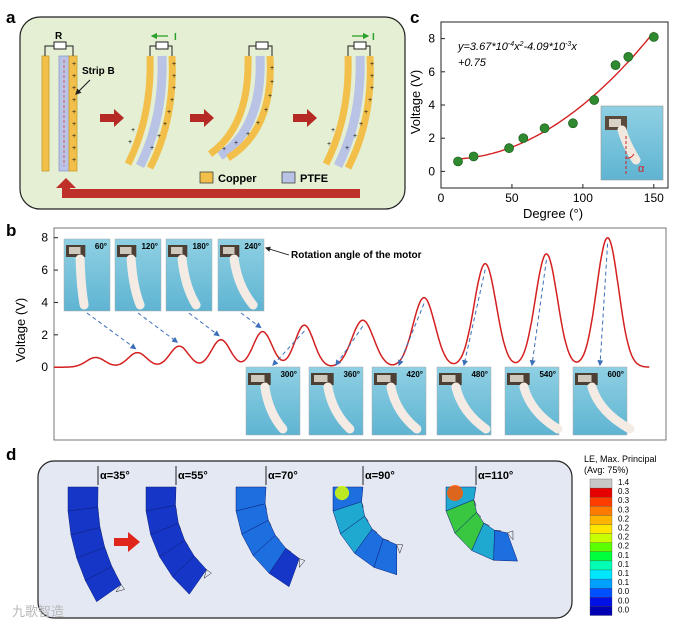 This screenshot has width=680, height=625. I want to click on alpha-label: α=55°, so click(193, 476).